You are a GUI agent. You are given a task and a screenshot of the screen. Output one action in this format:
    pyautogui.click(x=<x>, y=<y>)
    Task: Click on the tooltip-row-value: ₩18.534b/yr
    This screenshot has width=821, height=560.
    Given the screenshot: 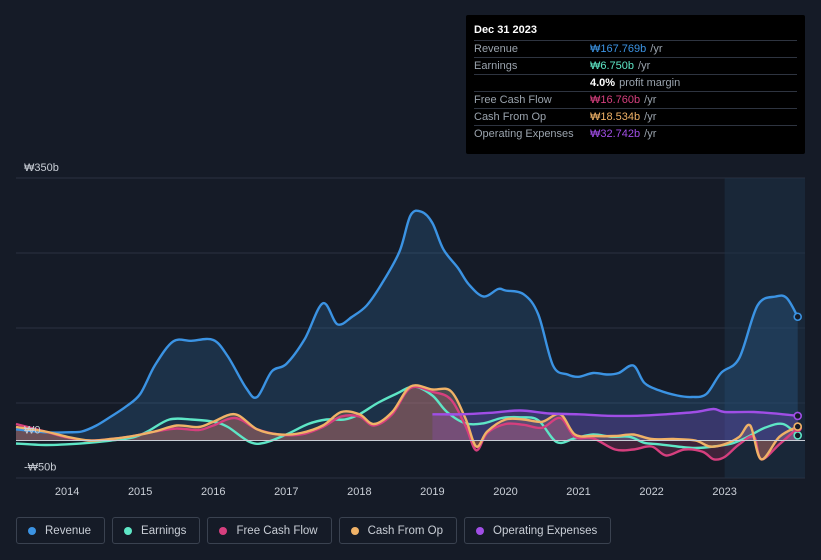 What is the action you would take?
    pyautogui.click(x=623, y=117)
    